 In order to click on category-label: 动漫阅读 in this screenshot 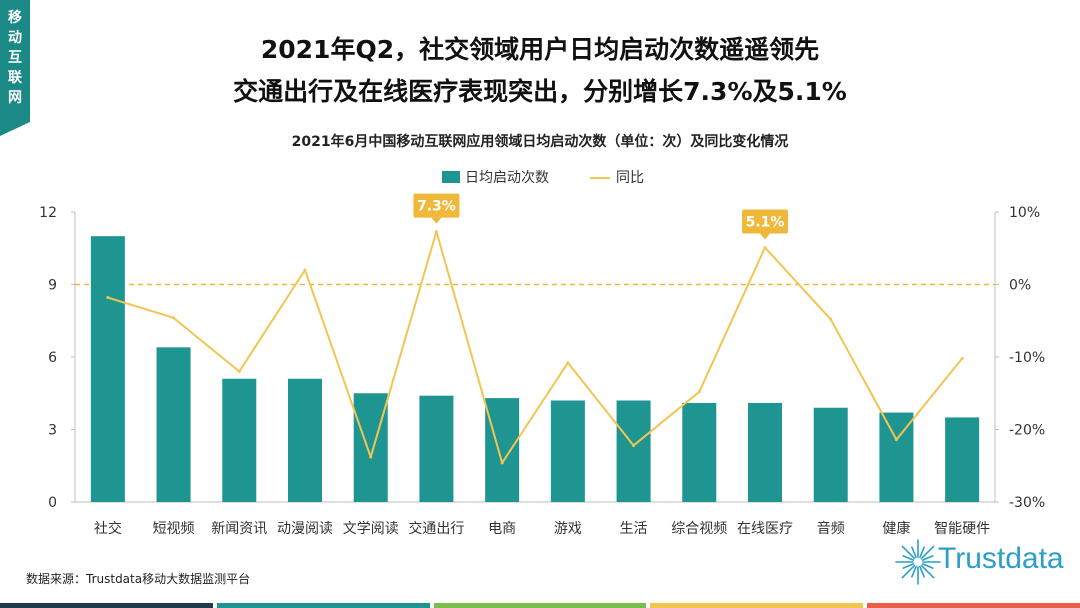, I will do `click(305, 528)`.